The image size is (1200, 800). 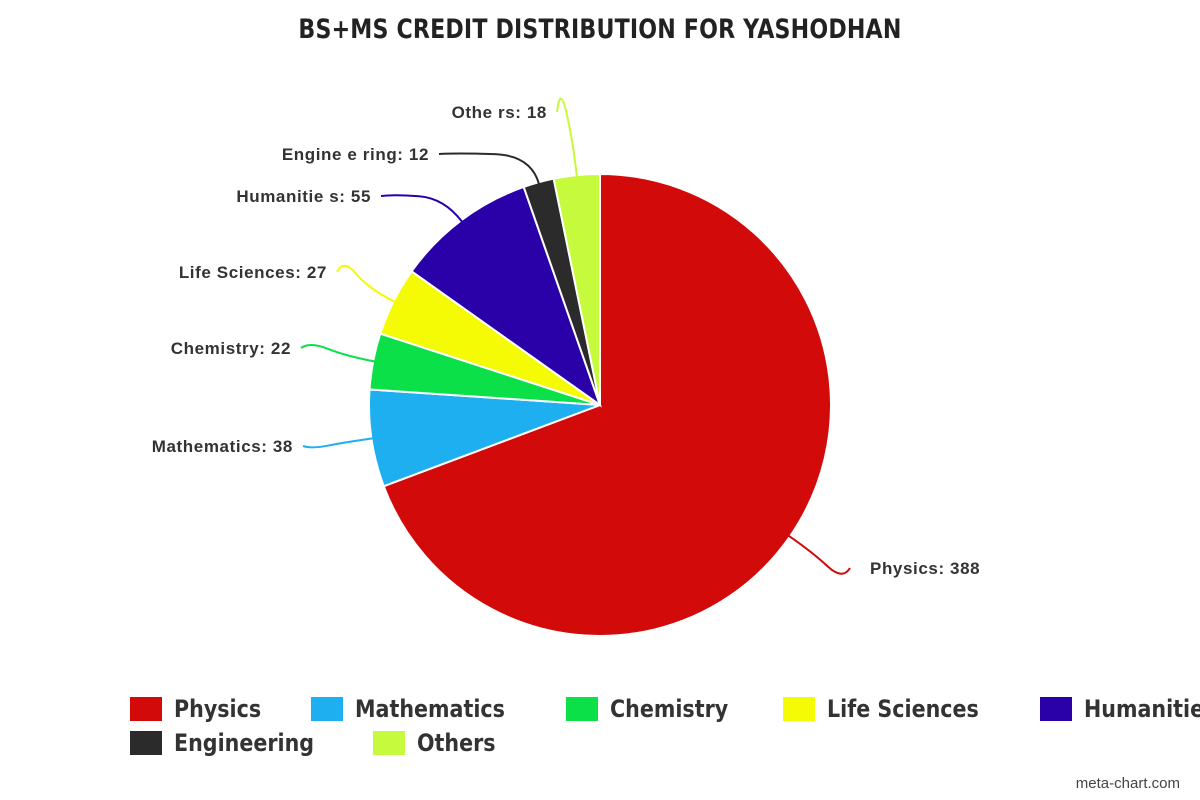 I want to click on slice-label-chemistry: Chemistry: 22, so click(x=231, y=348).